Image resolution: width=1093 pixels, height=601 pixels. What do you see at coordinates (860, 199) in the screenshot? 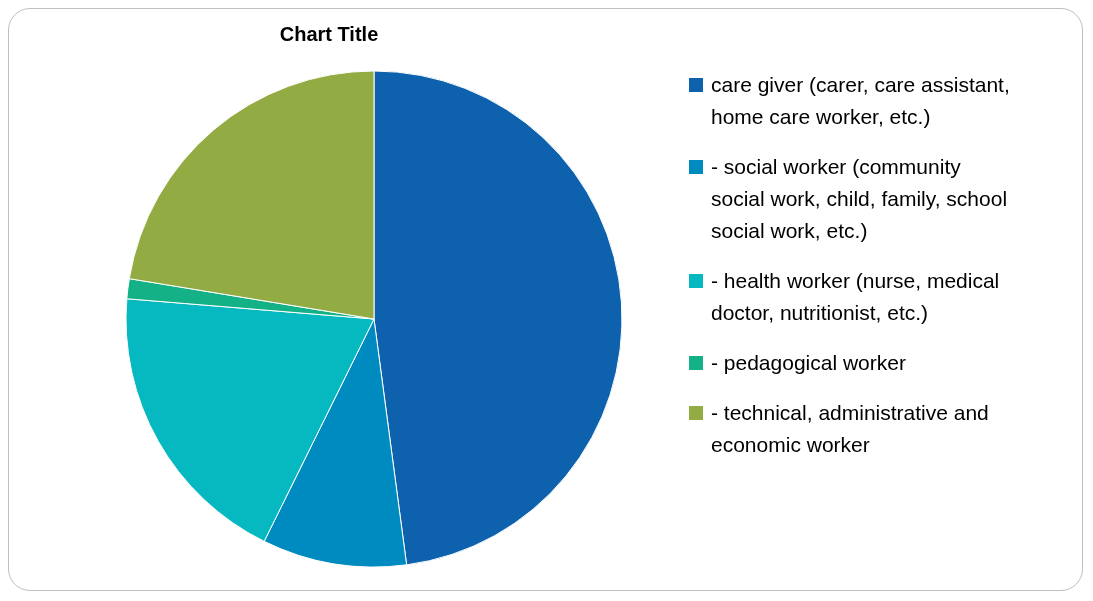
I see `legend-label: - social worker (community social work, child, family, school social work, etc.)` at bounding box center [860, 199].